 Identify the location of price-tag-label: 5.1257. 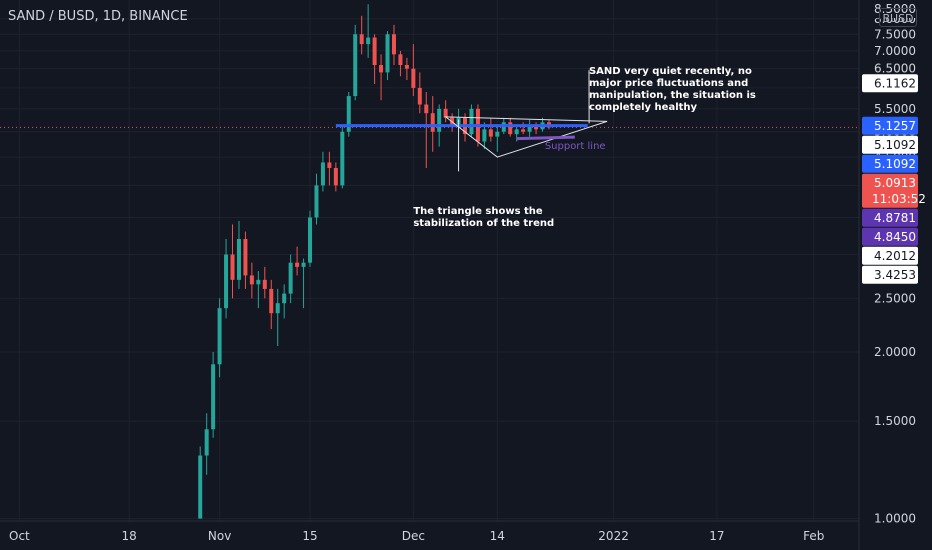
(895, 126).